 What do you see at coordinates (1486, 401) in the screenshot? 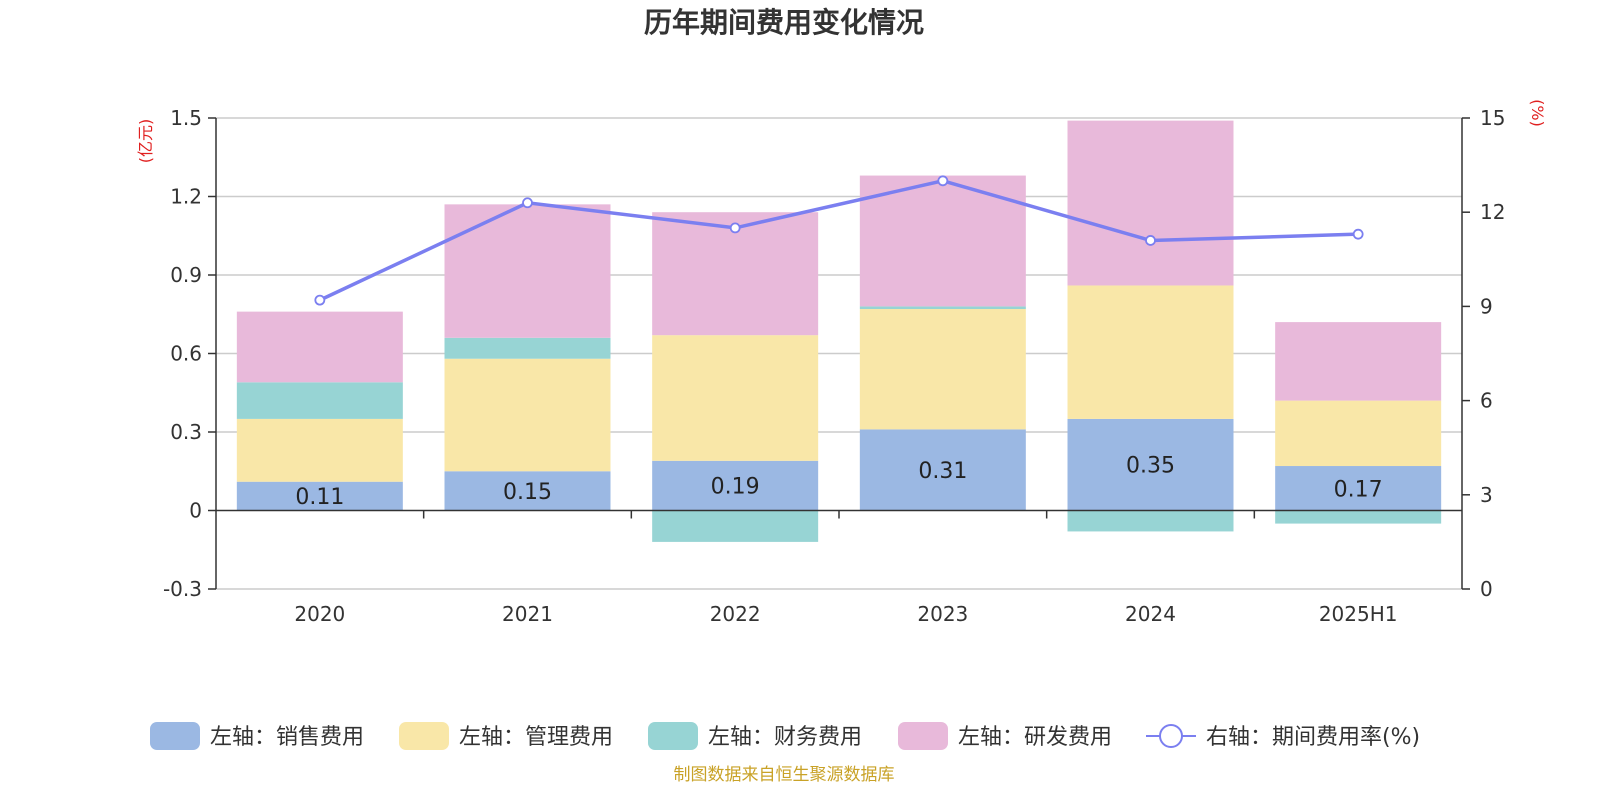
I see `right-tick-label: 6` at bounding box center [1486, 401].